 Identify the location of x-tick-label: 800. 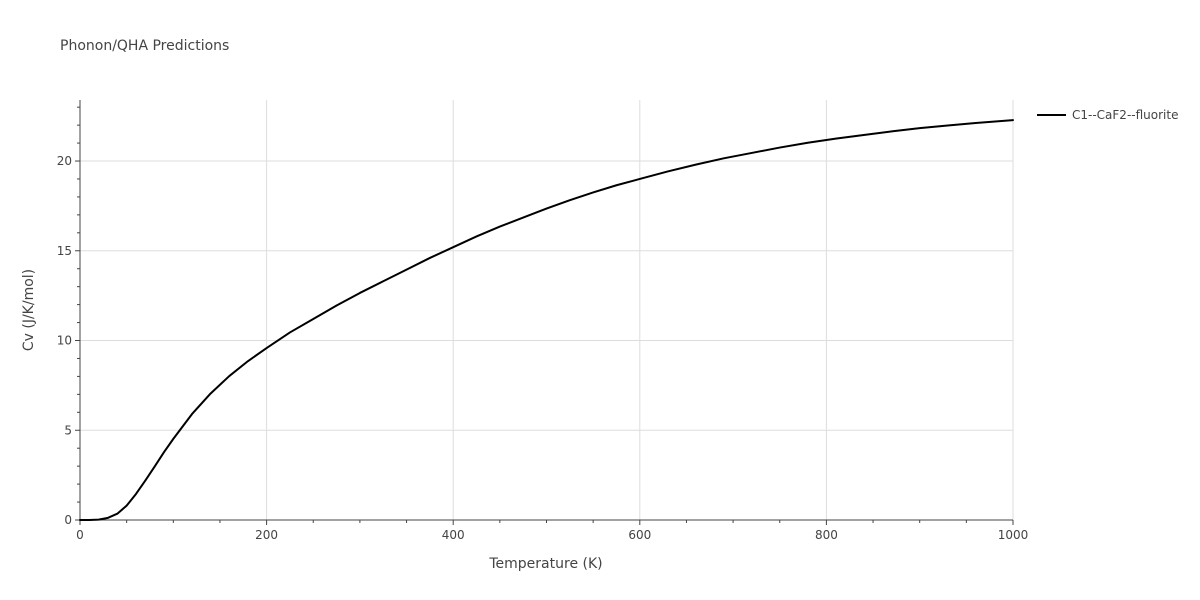
(826, 535).